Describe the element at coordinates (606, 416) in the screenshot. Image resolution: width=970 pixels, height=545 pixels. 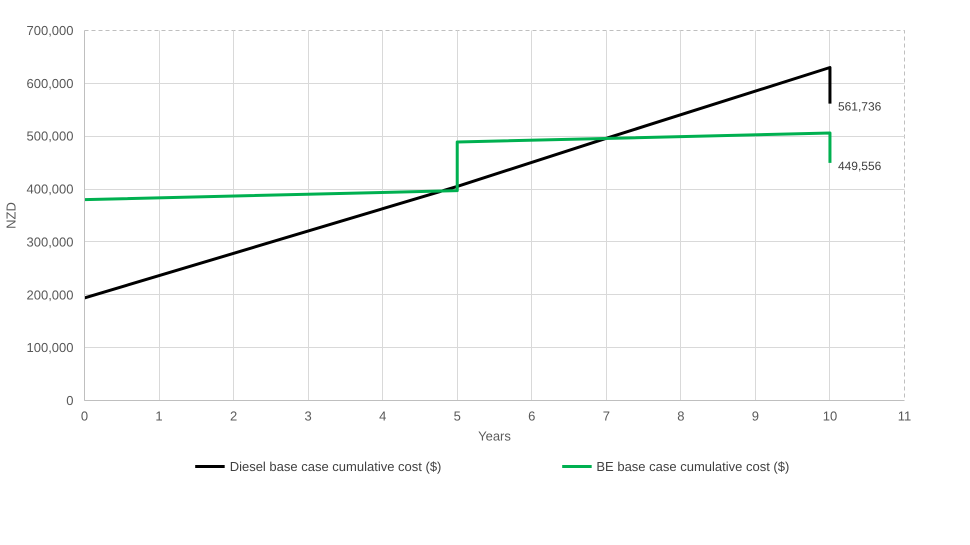
I see `x-tick-label: 7` at that location.